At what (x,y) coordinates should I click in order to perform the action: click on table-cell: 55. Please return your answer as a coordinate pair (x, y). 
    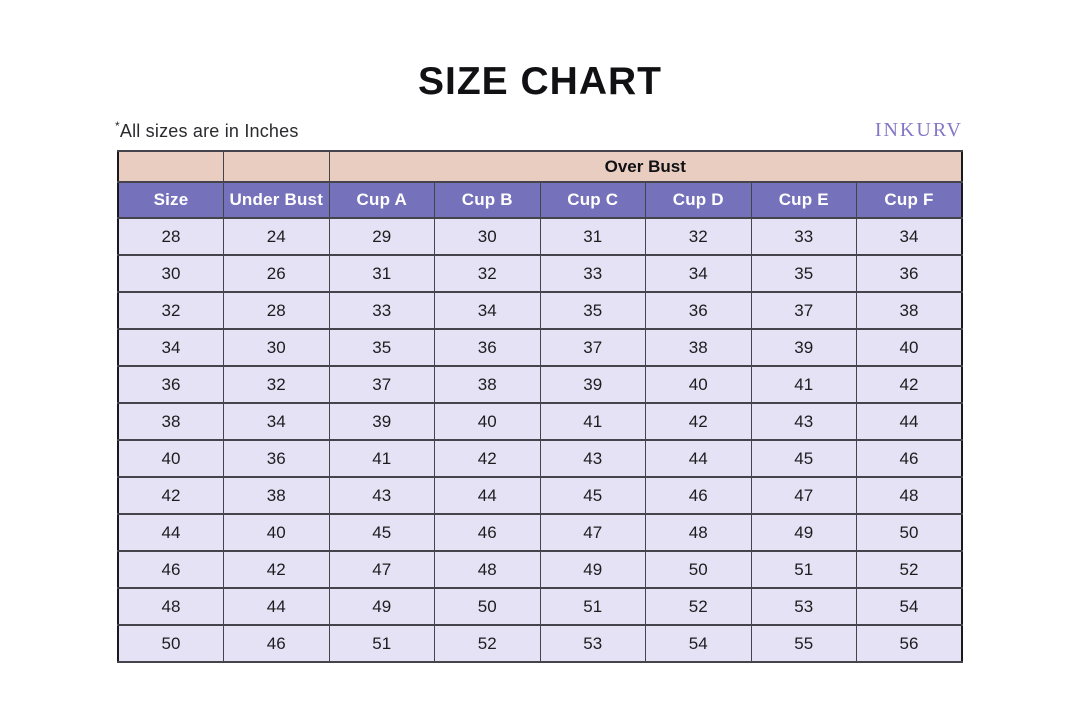
    Looking at the image, I should click on (803, 643).